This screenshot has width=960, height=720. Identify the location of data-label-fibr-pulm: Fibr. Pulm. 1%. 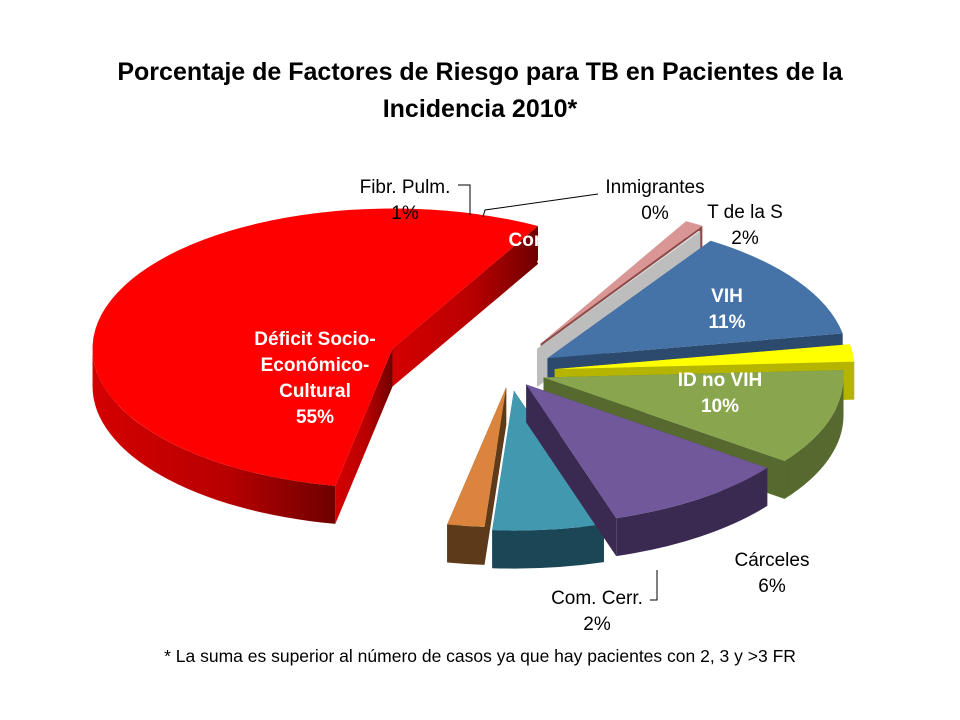
(405, 200).